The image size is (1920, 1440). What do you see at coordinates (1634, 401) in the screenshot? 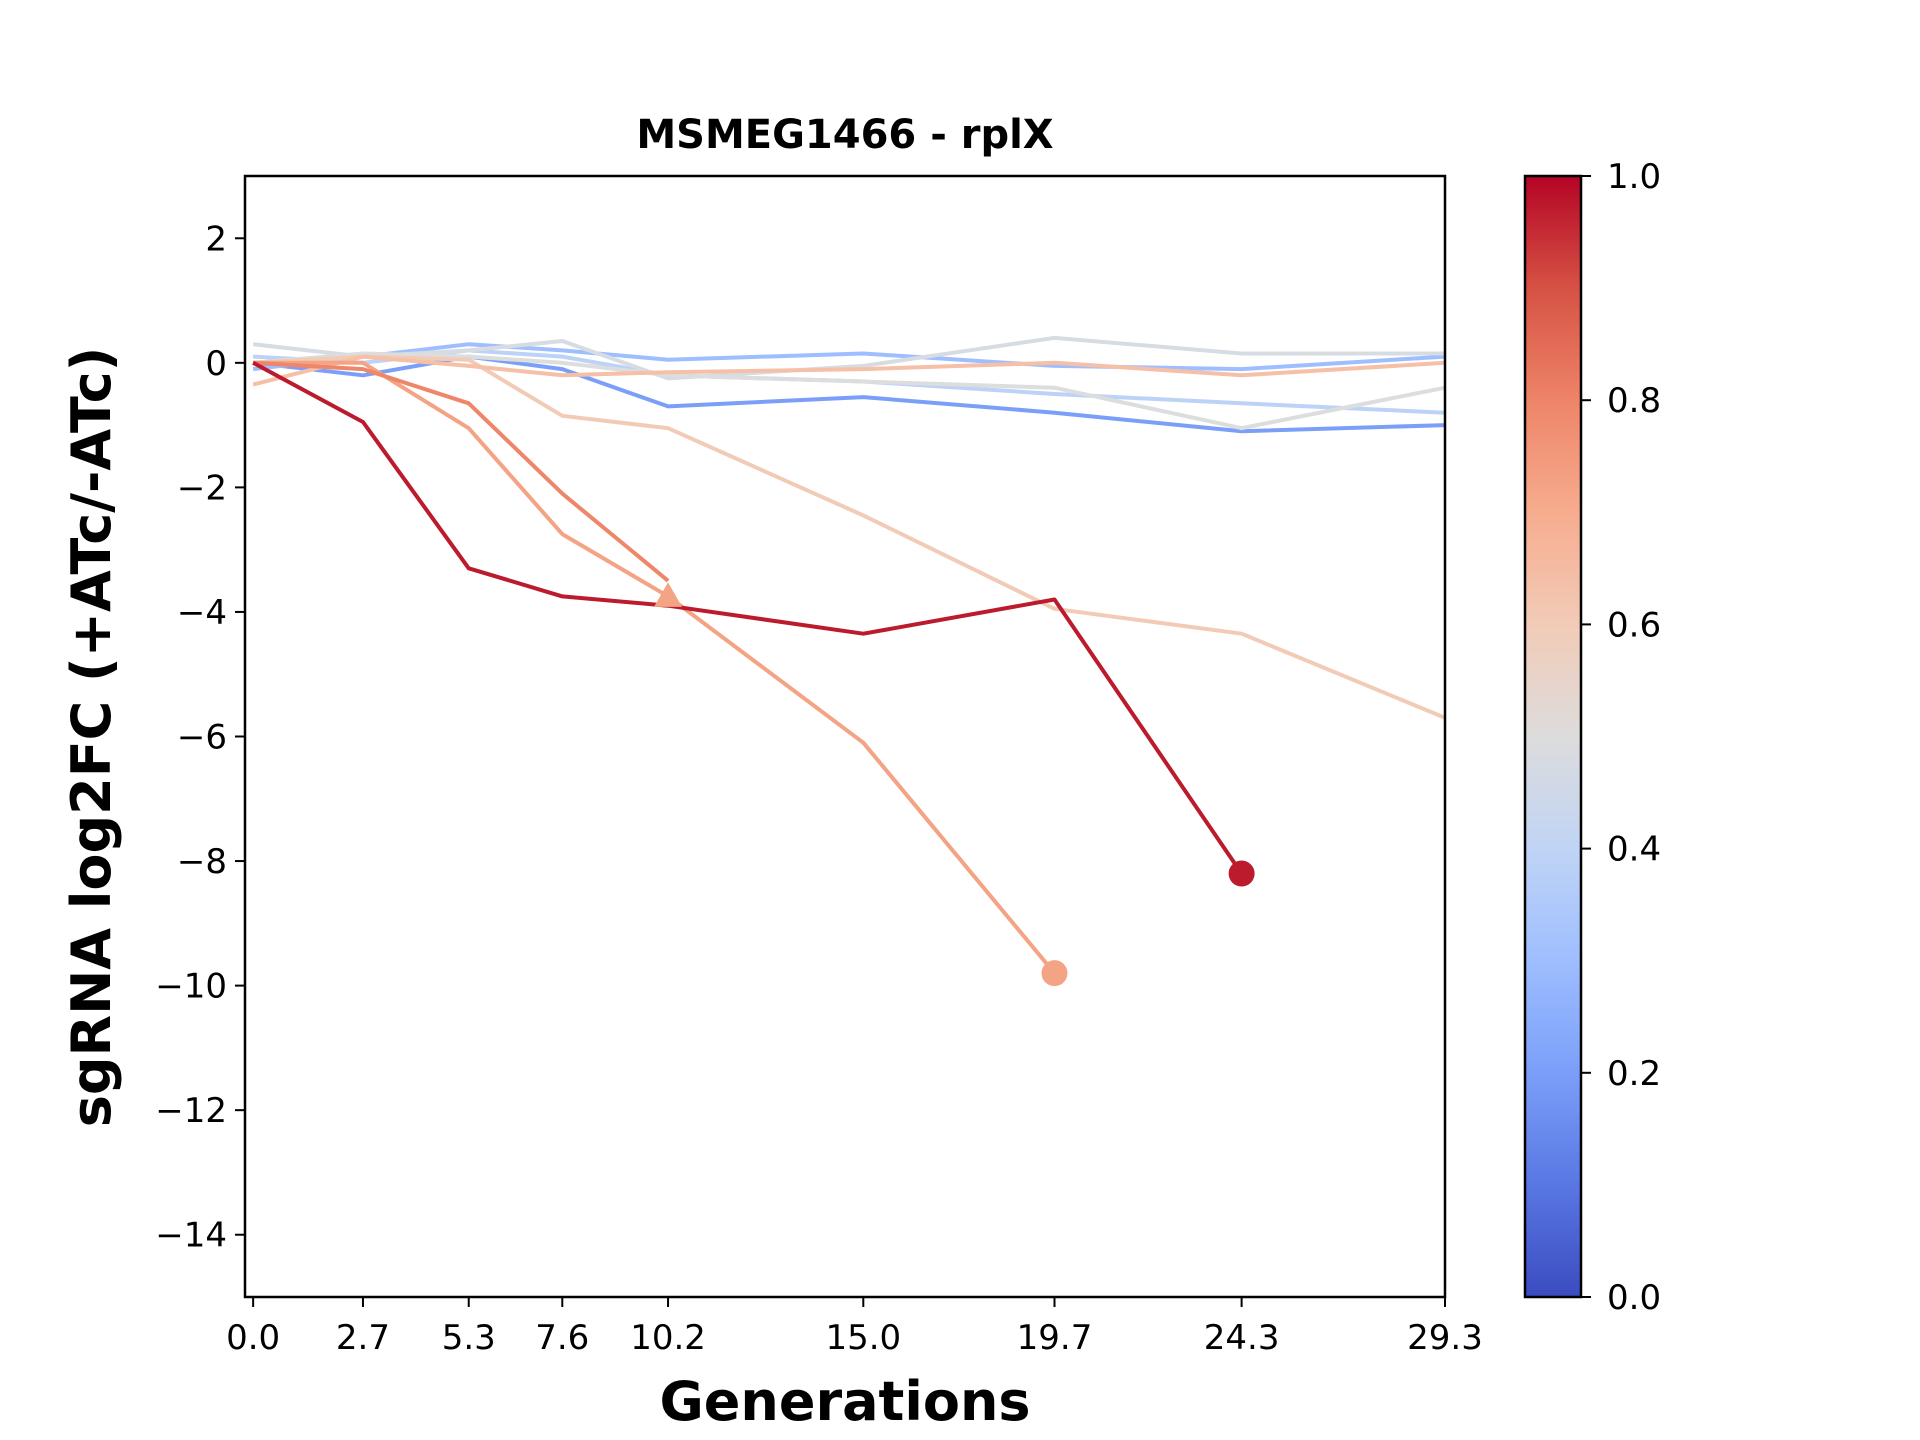
I see `colorbar-tick-label-4: 0.8` at bounding box center [1634, 401].